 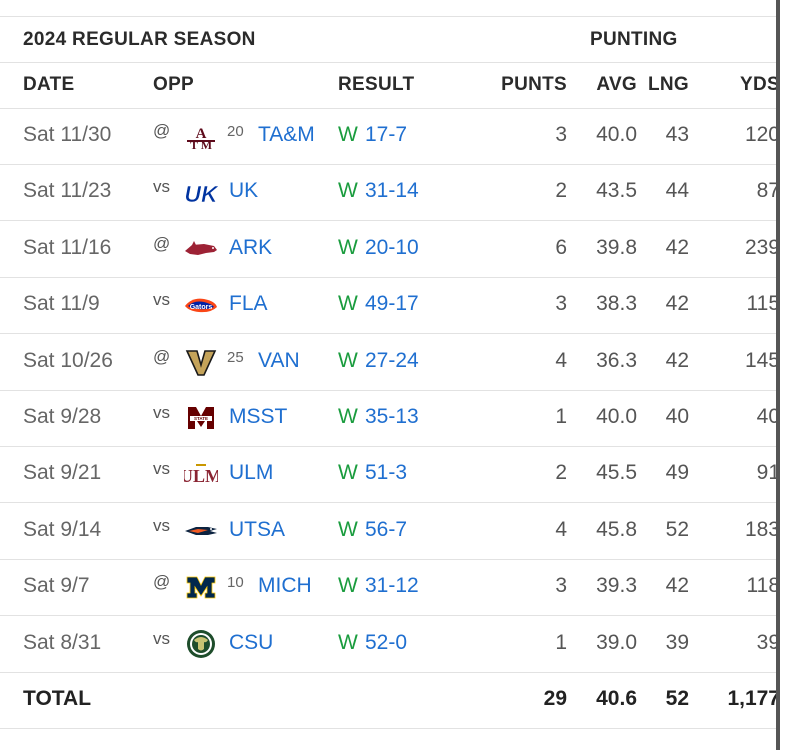 What do you see at coordinates (201, 307) in the screenshot?
I see `svg-text: Gators` at bounding box center [201, 307].